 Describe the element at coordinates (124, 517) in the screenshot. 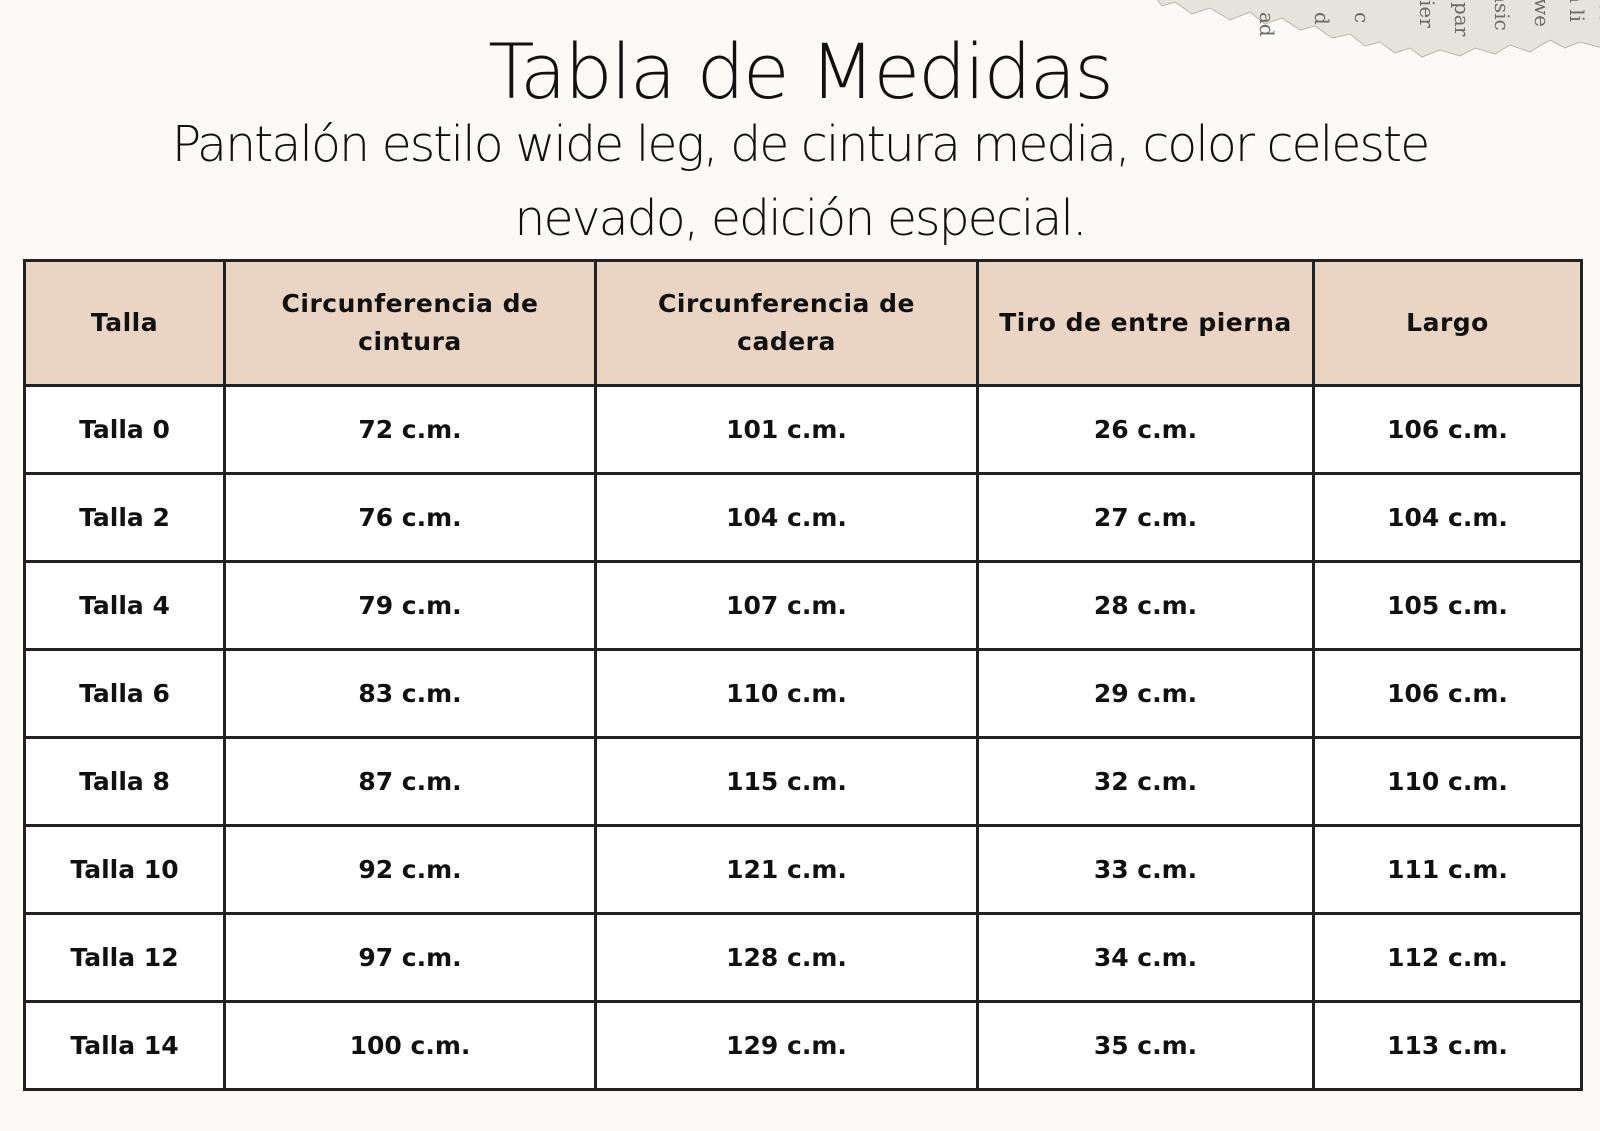

I see `cell-size: Talla 2` at that location.